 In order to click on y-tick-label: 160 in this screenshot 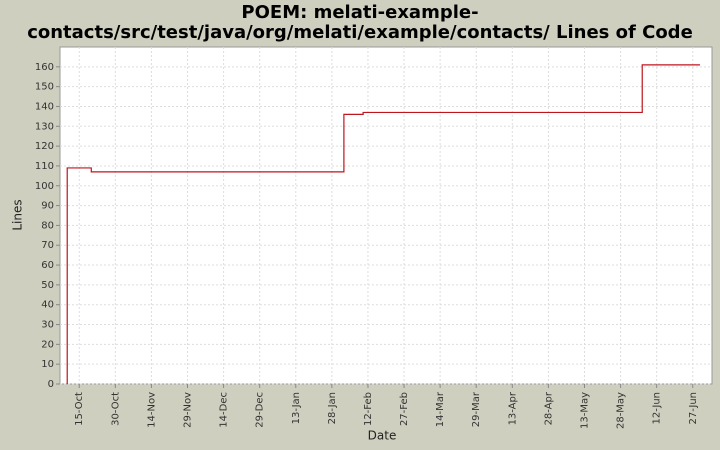, I will do `click(44, 67)`.